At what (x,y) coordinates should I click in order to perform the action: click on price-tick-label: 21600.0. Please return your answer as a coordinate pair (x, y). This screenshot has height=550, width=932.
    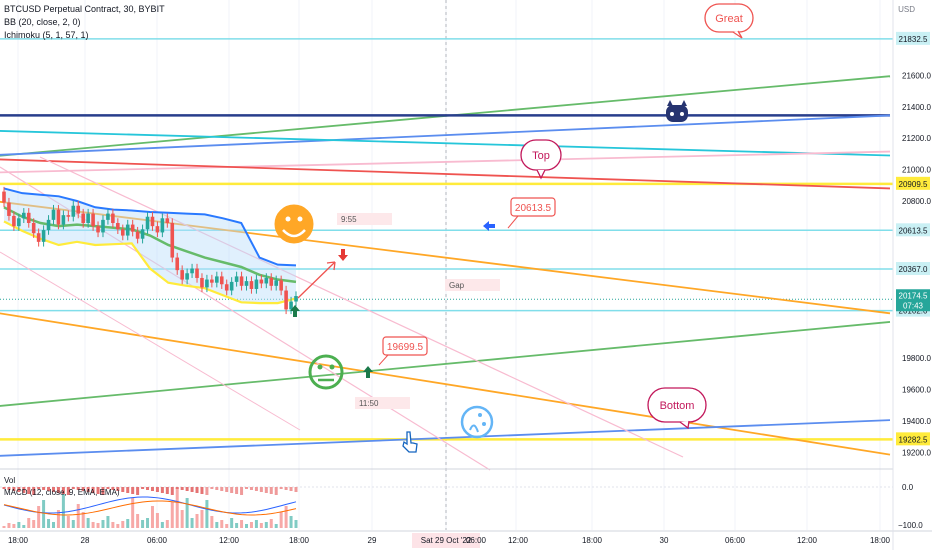
    Looking at the image, I should click on (916, 75).